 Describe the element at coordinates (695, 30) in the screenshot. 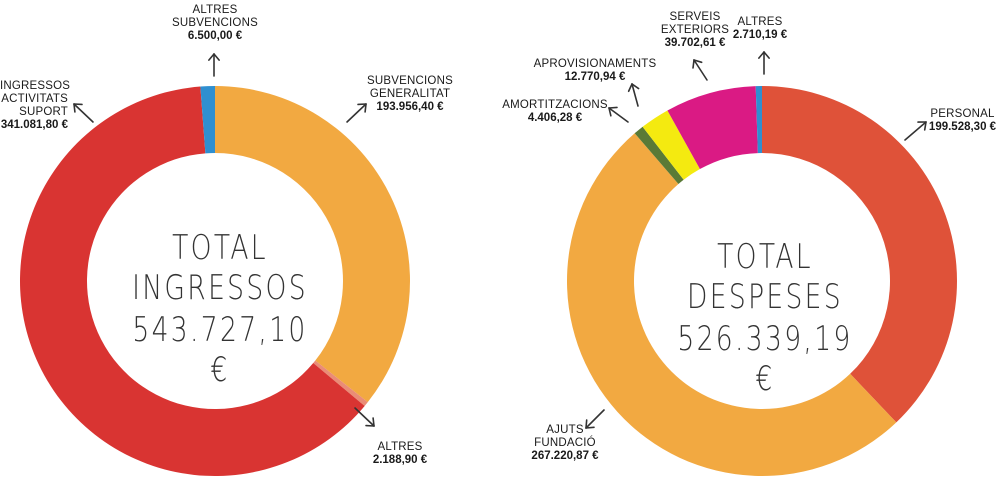

I see `slice-label-serveis-exteriors: SERVEIS EXTERIORS 39.702,61 €` at that location.